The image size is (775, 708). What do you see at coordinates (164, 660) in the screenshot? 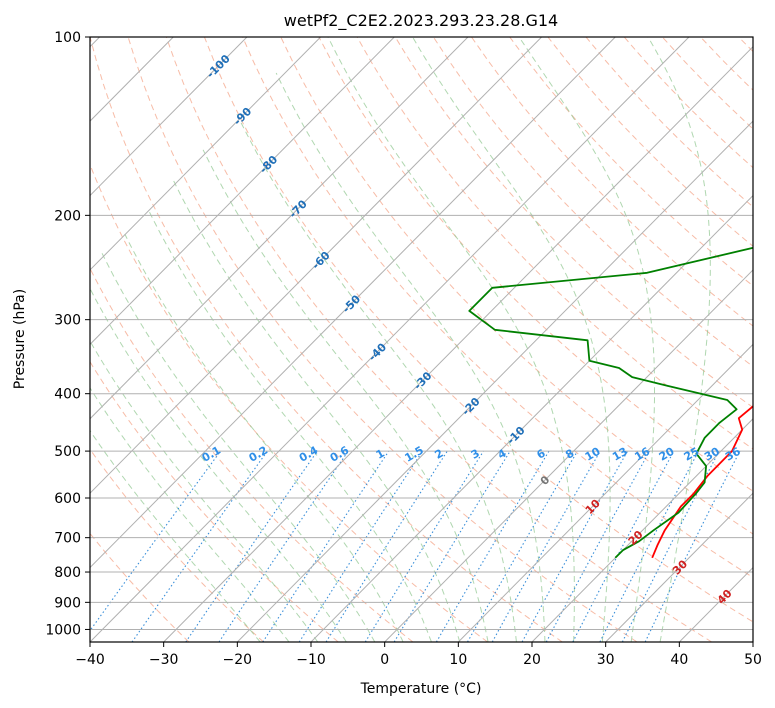
I see `x-tick-label: −30` at bounding box center [164, 660].